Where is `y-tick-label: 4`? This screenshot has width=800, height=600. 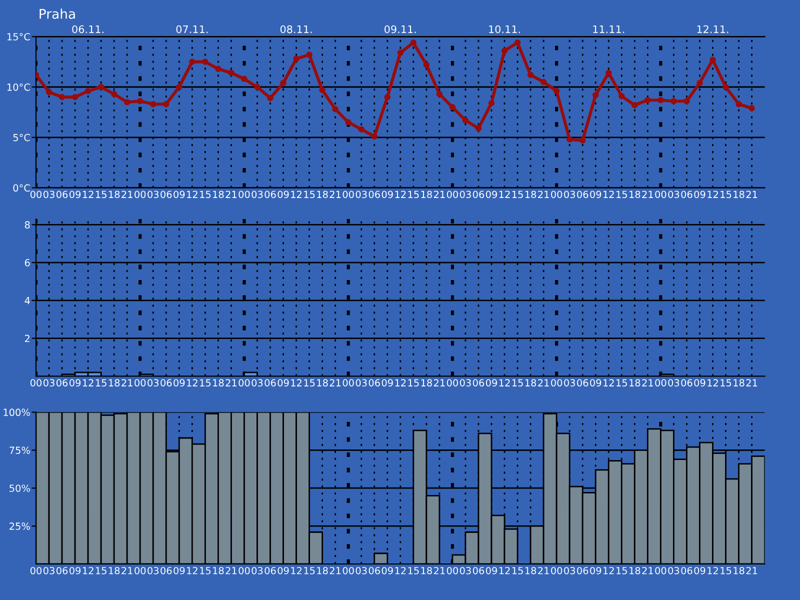
y-tick-label: 4 is located at coordinates (27, 300).